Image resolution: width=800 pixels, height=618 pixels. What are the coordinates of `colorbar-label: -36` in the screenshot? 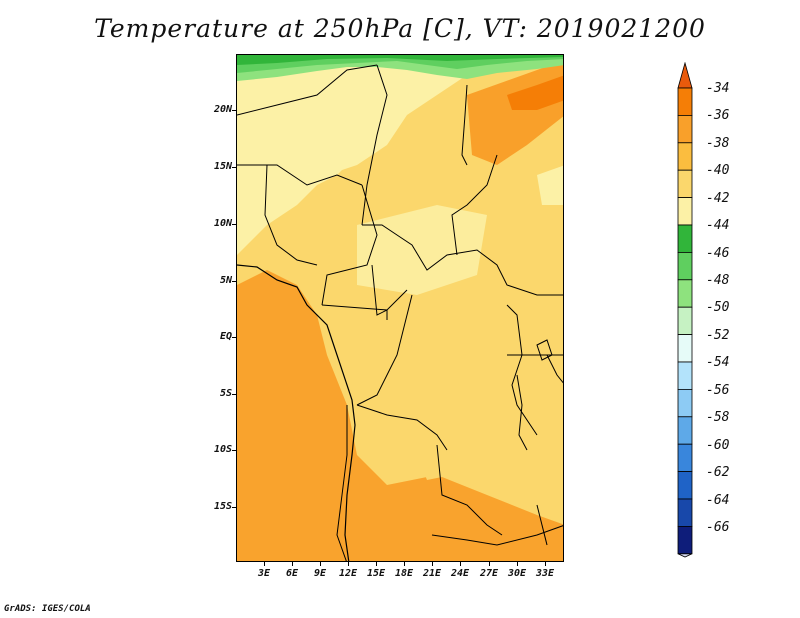 It's located at (718, 115).